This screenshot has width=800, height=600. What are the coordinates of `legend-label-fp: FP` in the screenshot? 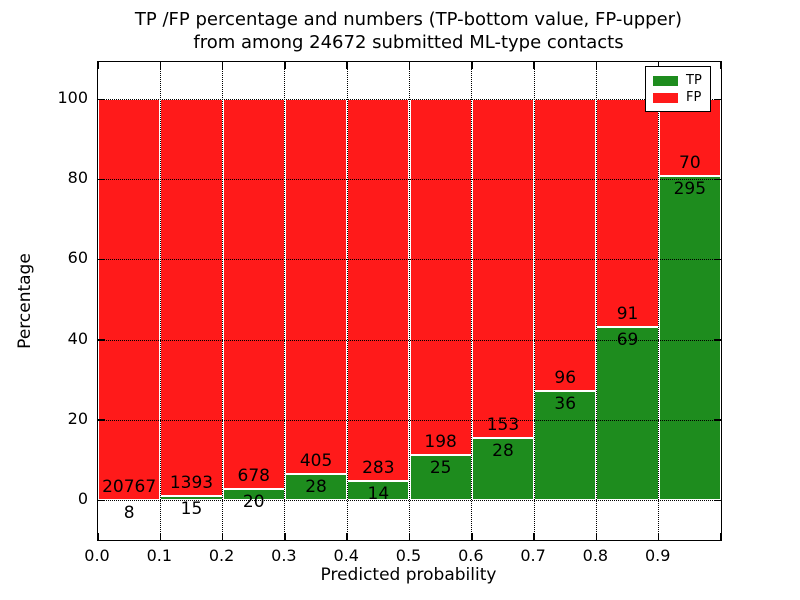 It's located at (694, 97).